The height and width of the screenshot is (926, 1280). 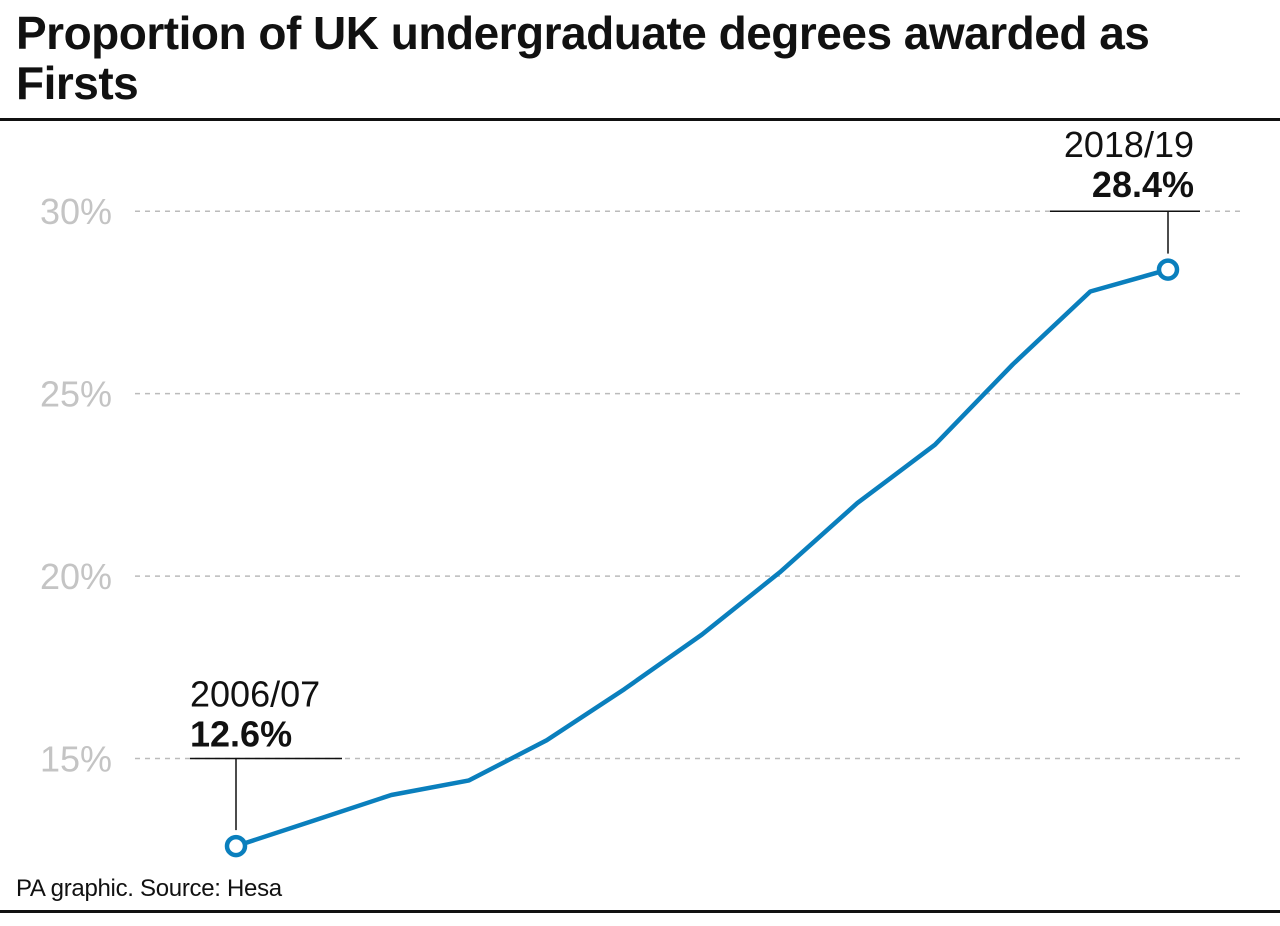 I want to click on annotation-start-value: 12.6%, so click(x=241, y=734).